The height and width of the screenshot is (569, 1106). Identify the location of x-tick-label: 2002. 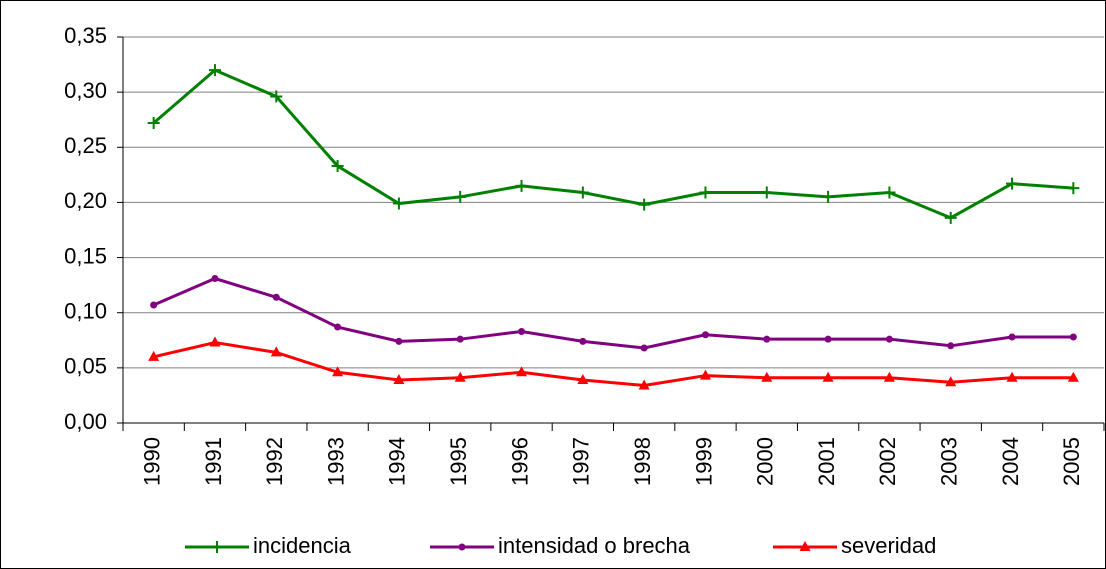
(887, 461).